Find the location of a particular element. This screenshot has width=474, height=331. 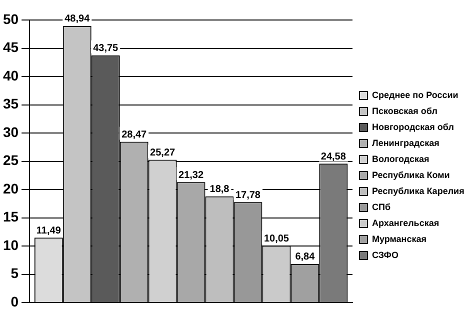

legend-label: Псковская обл is located at coordinates (405, 111).